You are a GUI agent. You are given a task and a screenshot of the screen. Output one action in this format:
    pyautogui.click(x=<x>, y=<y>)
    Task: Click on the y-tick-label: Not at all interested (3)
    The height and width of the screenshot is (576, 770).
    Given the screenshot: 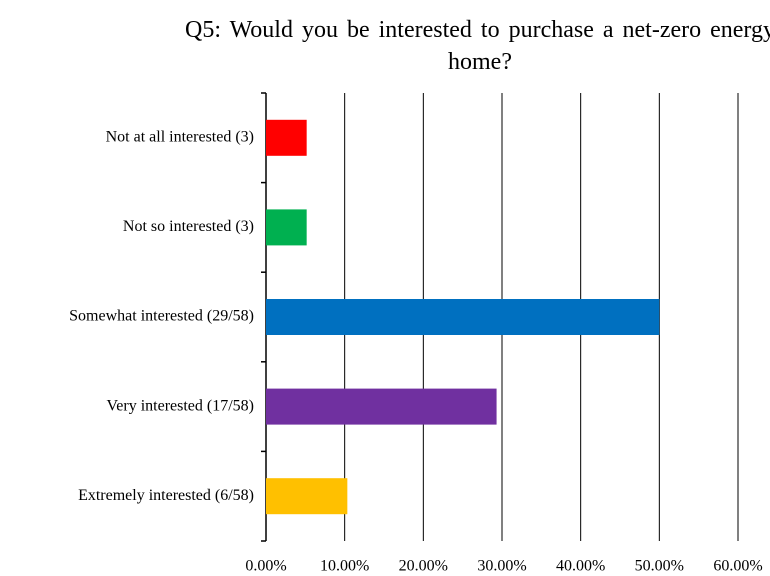 What is the action you would take?
    pyautogui.click(x=180, y=136)
    